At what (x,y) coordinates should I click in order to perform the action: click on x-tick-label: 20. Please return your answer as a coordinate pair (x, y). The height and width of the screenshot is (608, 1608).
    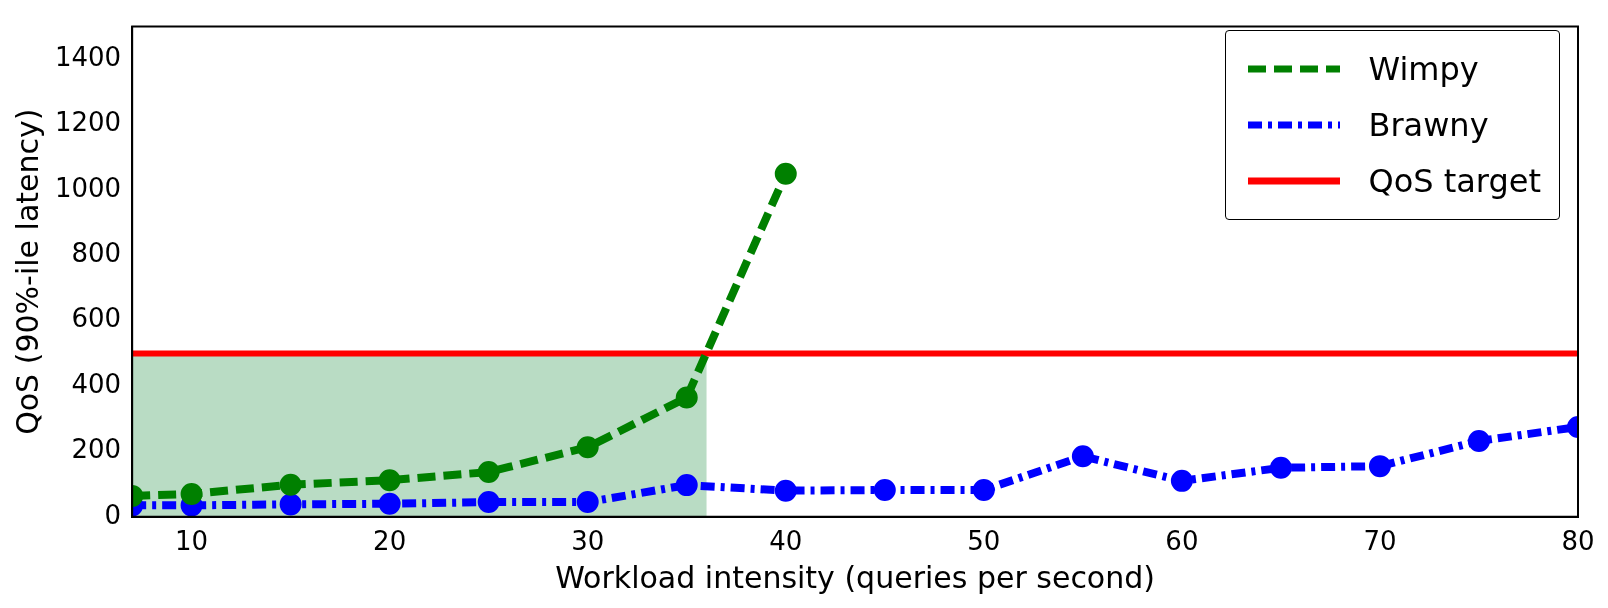
    Looking at the image, I should click on (390, 541).